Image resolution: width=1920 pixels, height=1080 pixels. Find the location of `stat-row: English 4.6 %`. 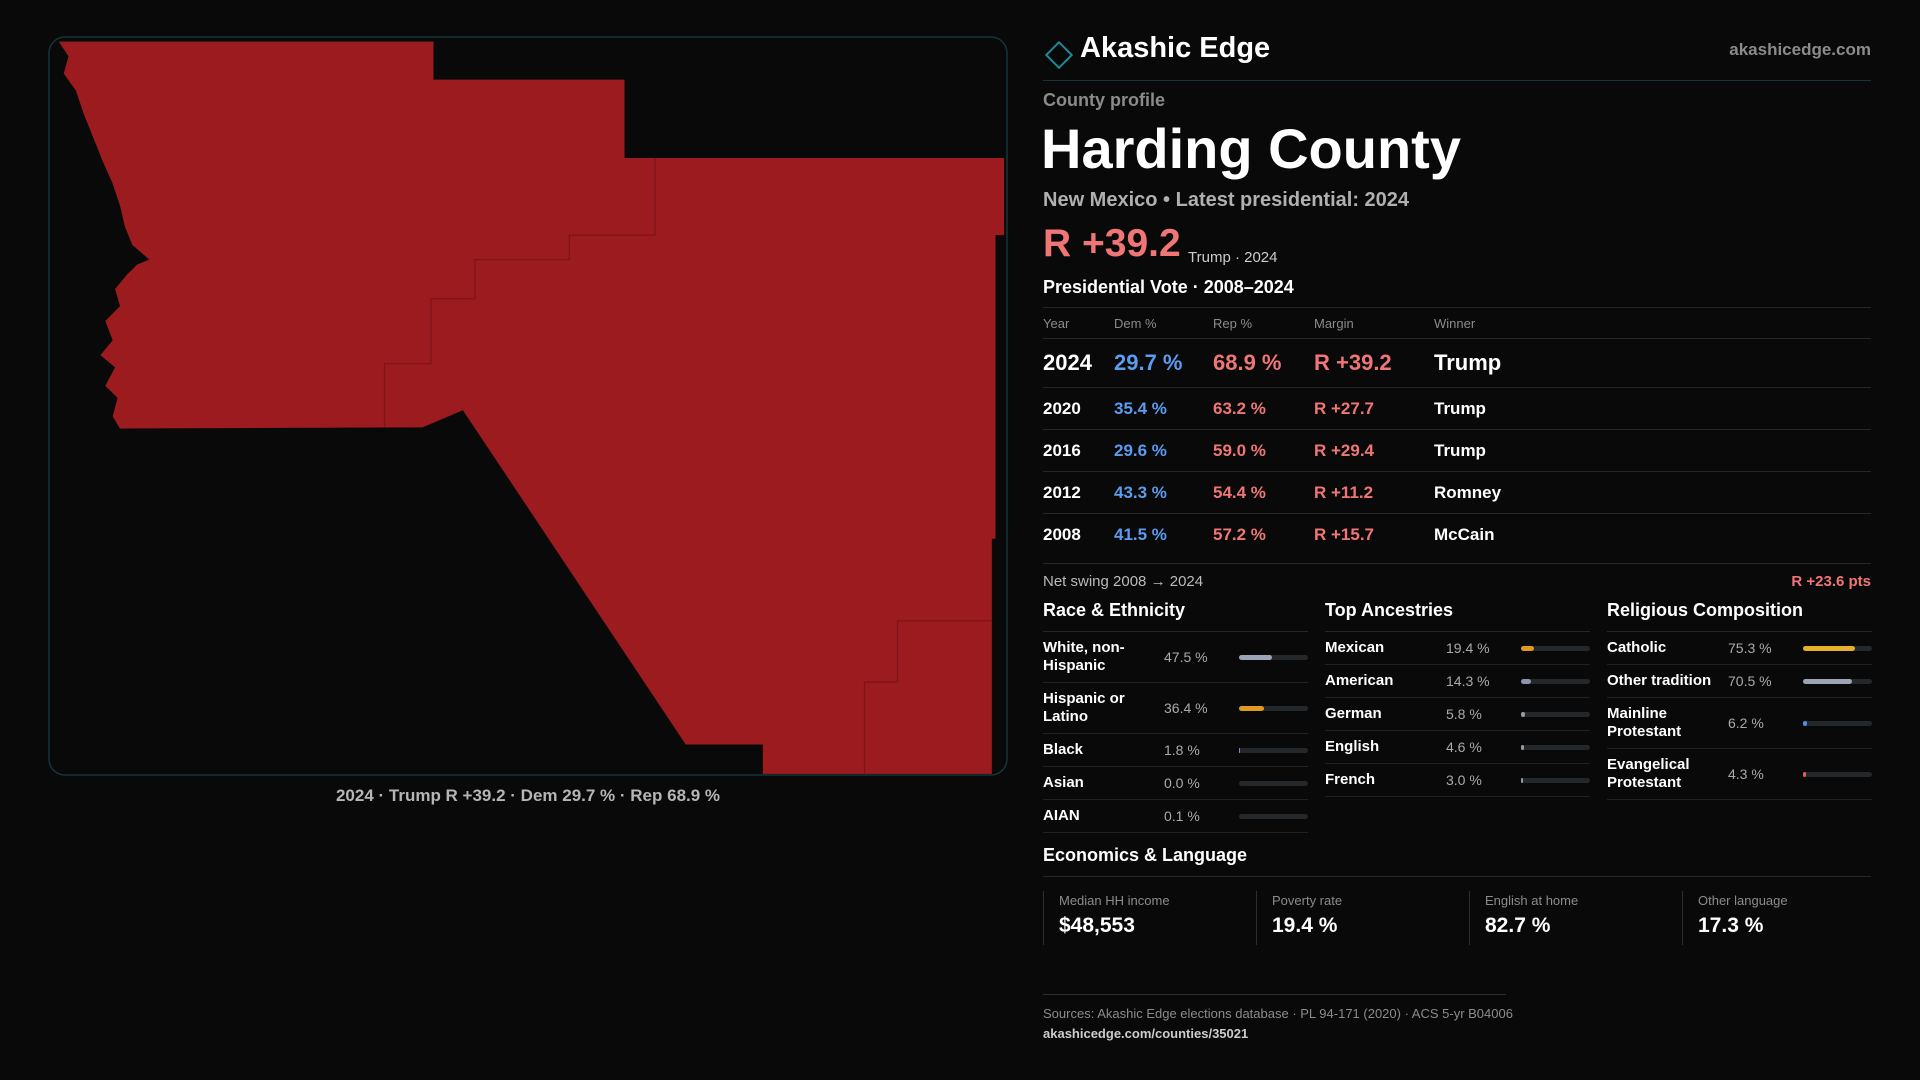

stat-row: English 4.6 % is located at coordinates (1457, 747).